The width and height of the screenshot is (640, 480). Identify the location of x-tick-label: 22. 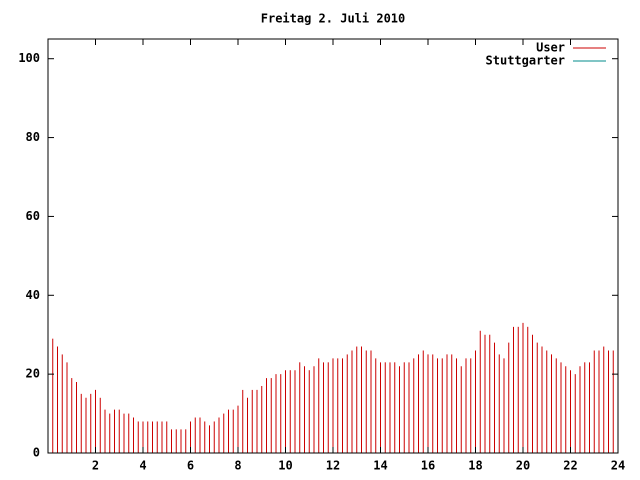
(570, 466).